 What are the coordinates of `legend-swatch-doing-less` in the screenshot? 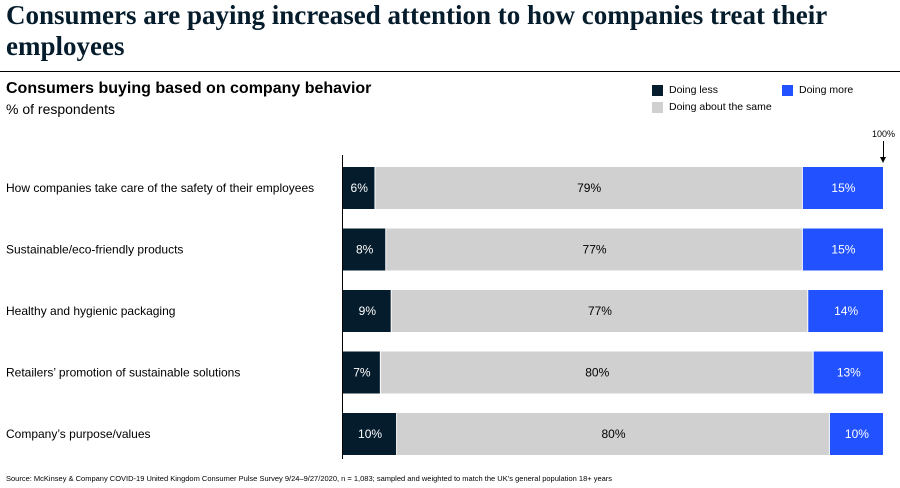 It's located at (657, 90).